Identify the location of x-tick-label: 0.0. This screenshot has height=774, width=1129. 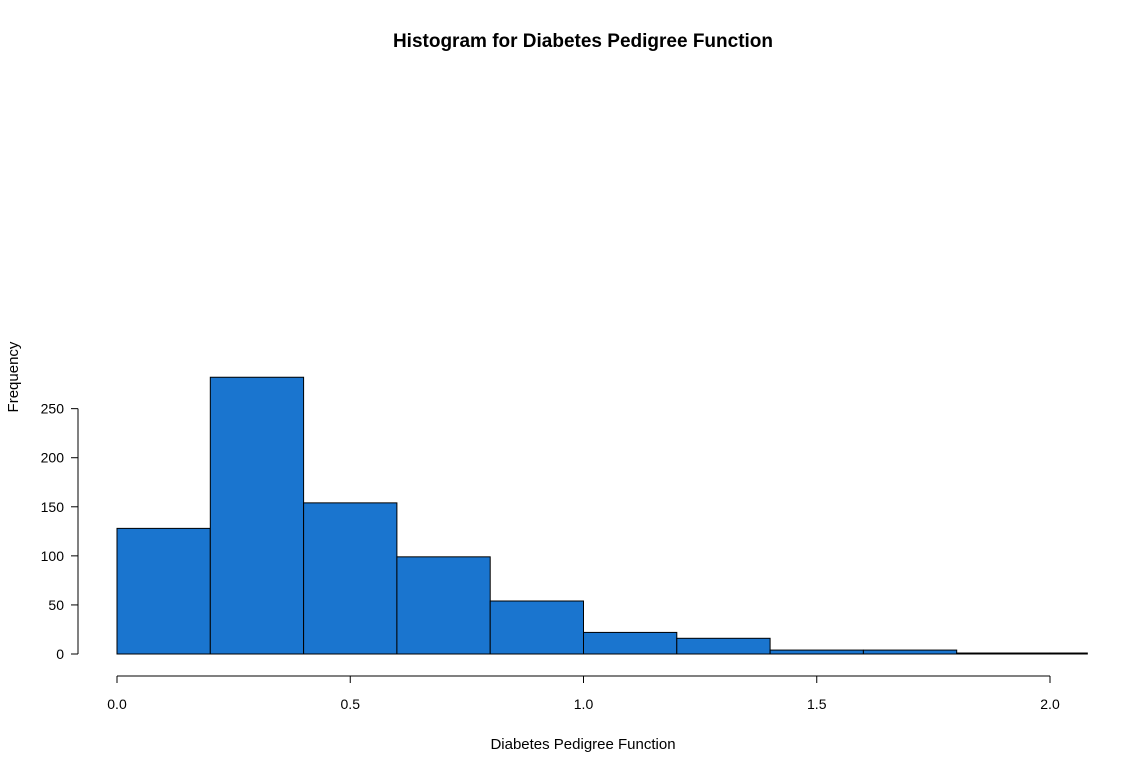
(117, 704).